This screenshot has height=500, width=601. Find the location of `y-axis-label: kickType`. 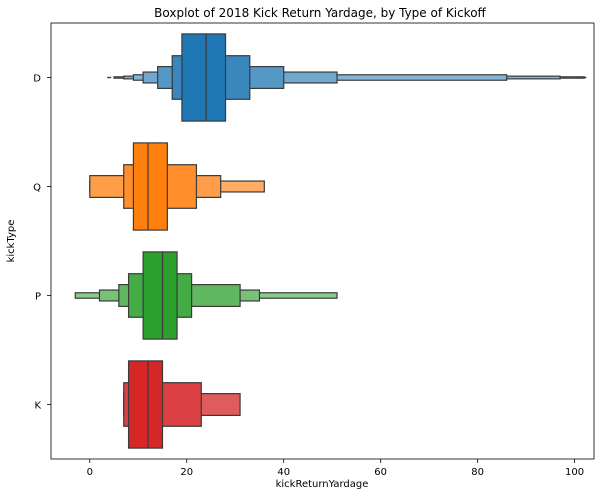

y-axis-label: kickType is located at coordinates (11, 241).